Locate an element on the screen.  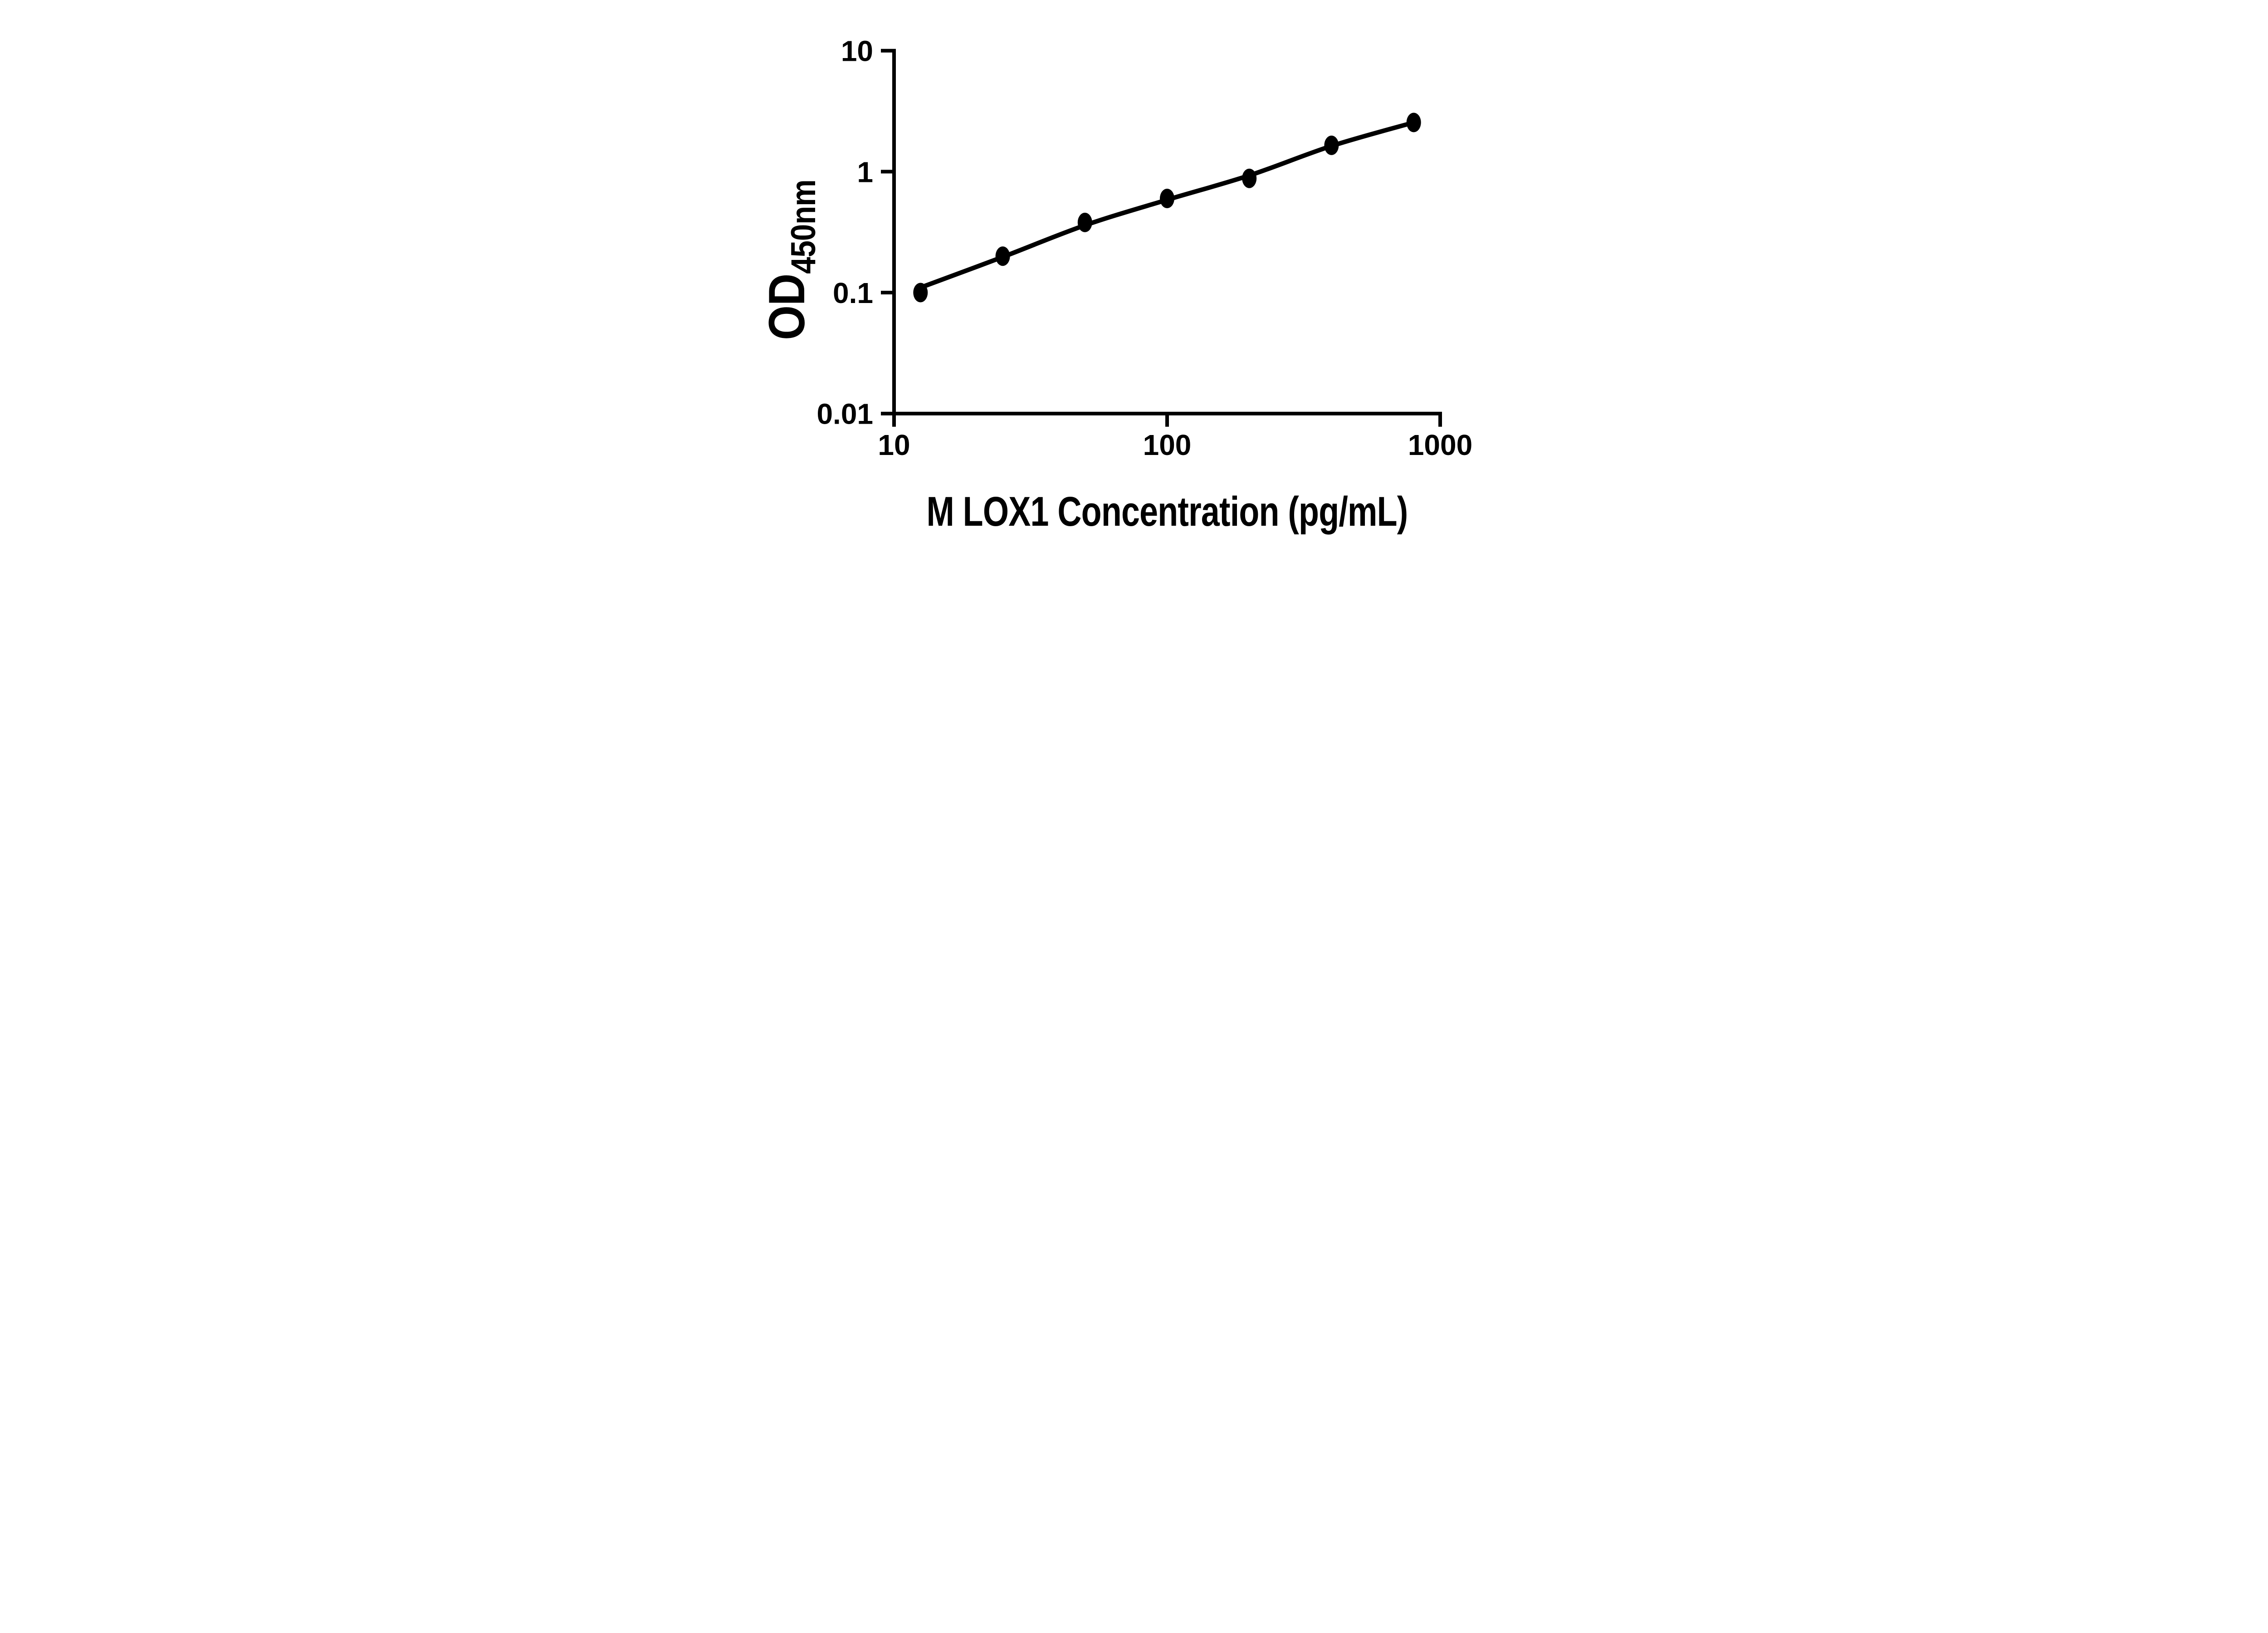
y-axis-title-text: OD450nm is located at coordinates (791, 260).